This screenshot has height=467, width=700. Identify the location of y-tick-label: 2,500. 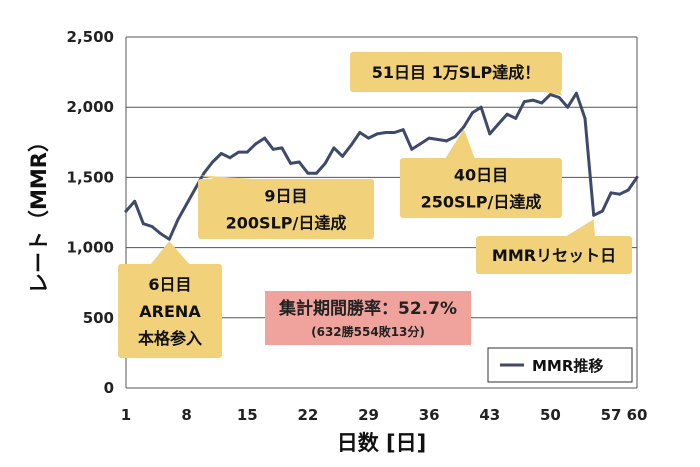
(90, 37).